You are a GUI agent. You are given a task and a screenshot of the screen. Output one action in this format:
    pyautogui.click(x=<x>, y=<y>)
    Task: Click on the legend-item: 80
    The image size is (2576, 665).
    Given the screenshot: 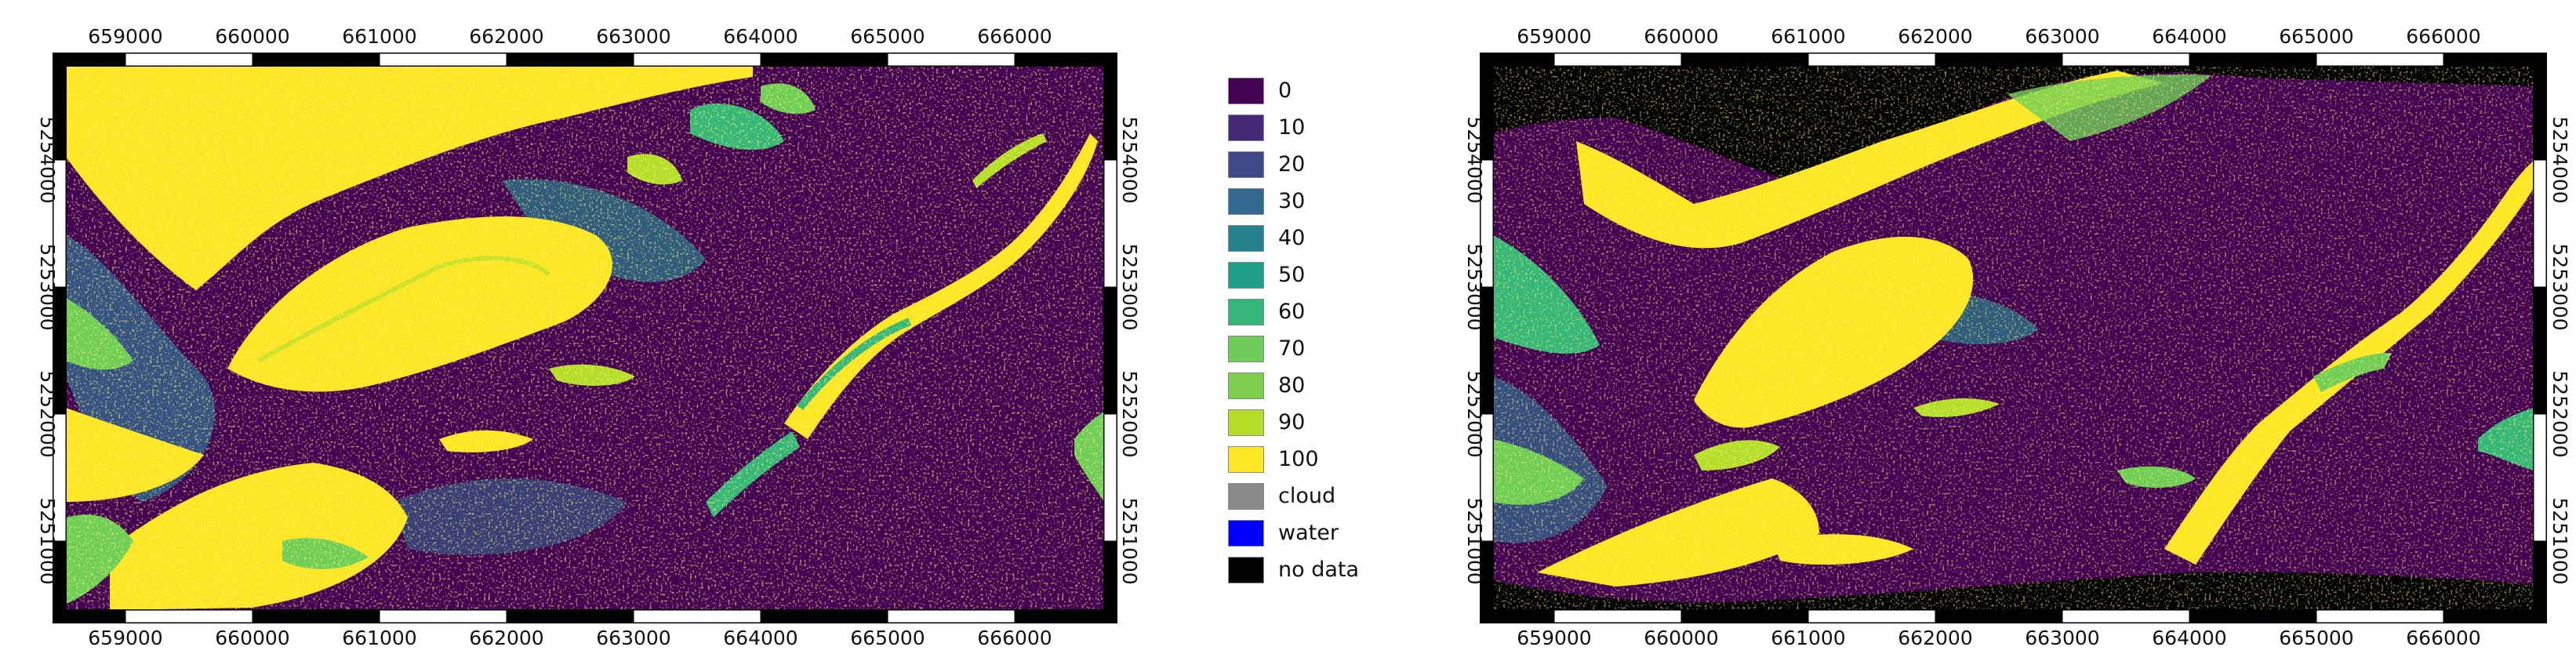 What is the action you would take?
    pyautogui.click(x=1318, y=385)
    